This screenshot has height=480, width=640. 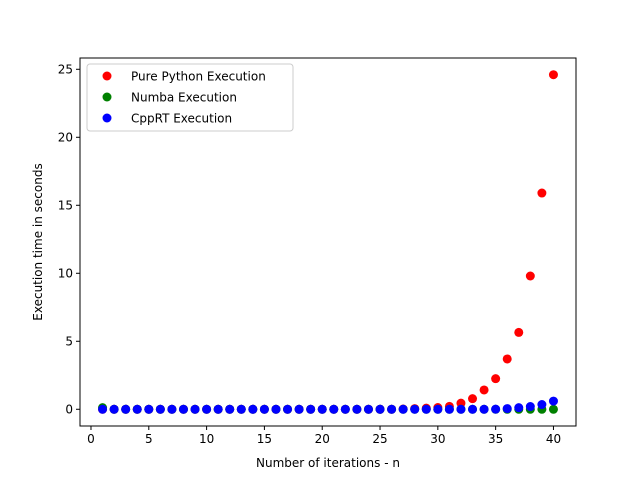 I want to click on legend-label: Pure Python Execution, so click(x=198, y=77).